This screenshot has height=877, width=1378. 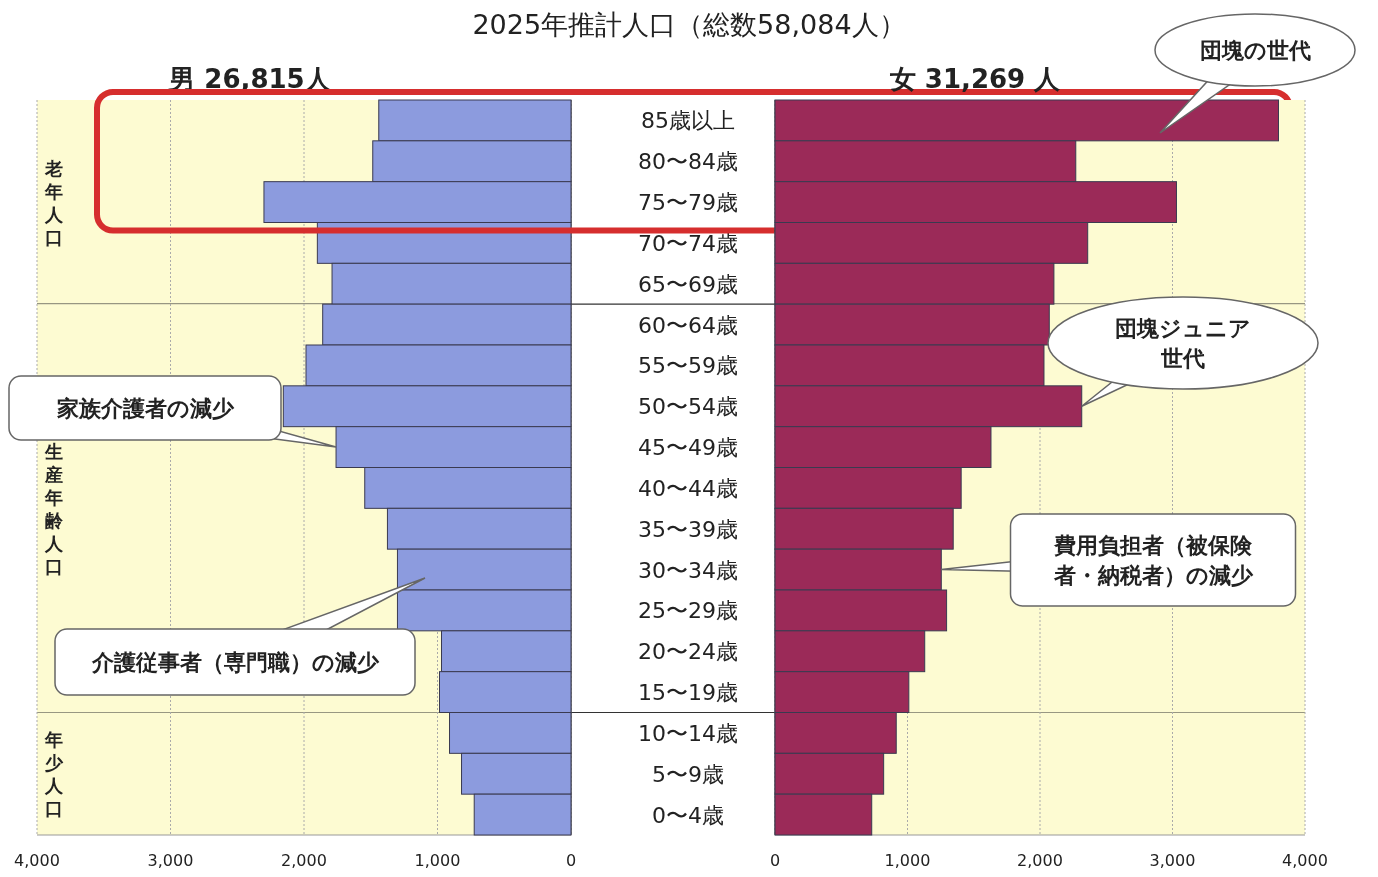 I want to click on y-tick-label: 80〜84歳, so click(x=688, y=162).